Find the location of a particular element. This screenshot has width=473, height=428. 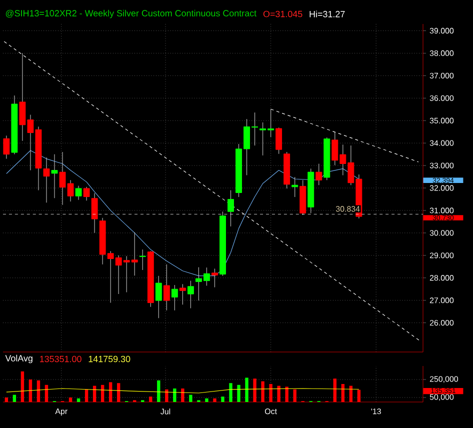

chart-title: @SIH13=102XR2 - Weekly Silver Custom Continuous Contract is located at coordinates (131, 14).